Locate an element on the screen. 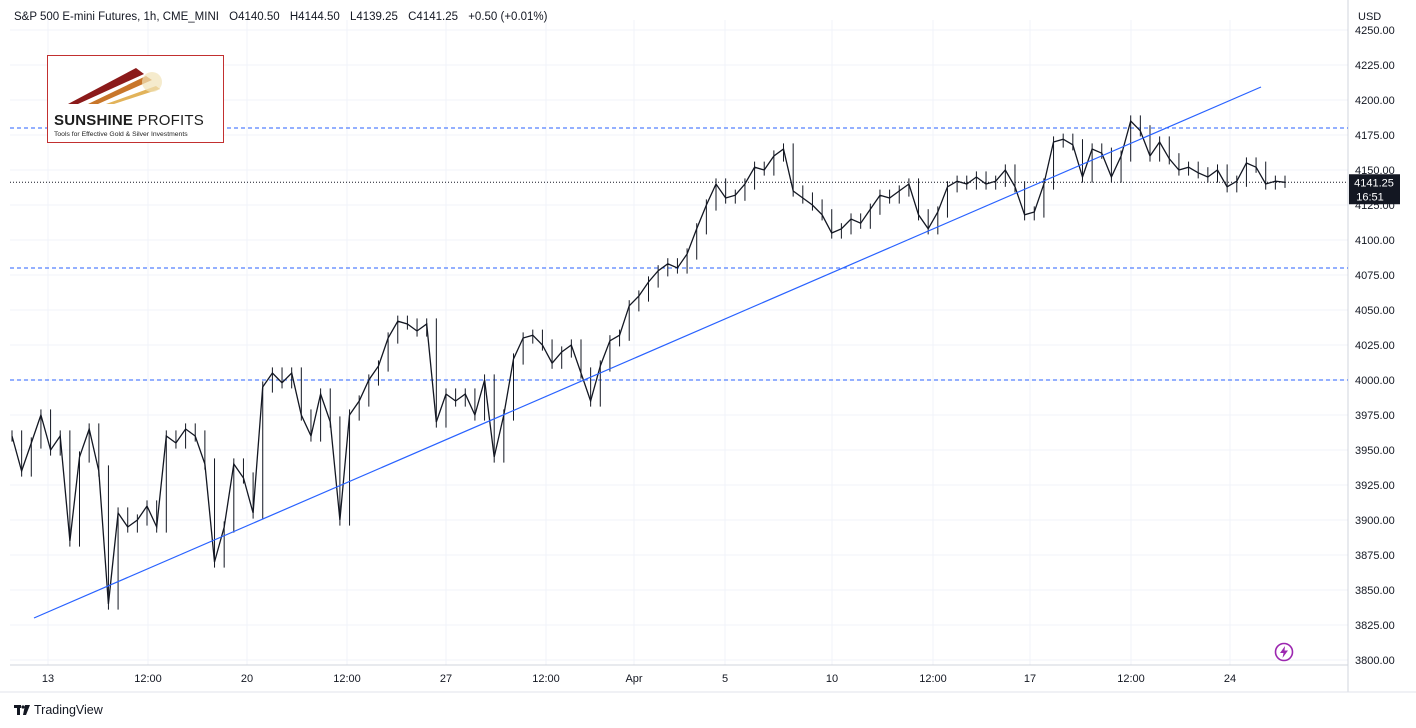  ohlc-high: H4144.50 is located at coordinates (314, 17).